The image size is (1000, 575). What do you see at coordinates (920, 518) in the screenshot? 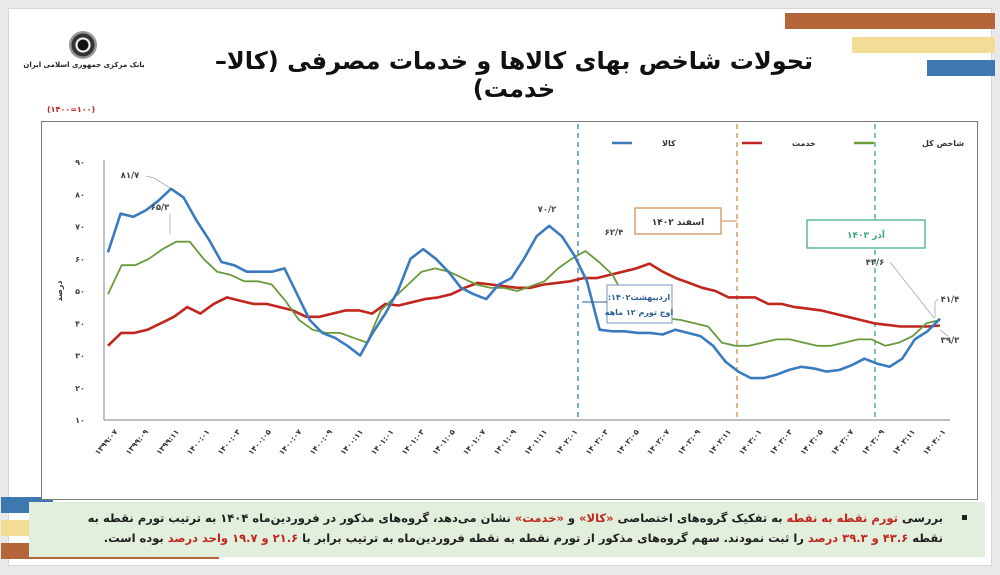
I see `note-text-segment: بررسی` at bounding box center [920, 518].